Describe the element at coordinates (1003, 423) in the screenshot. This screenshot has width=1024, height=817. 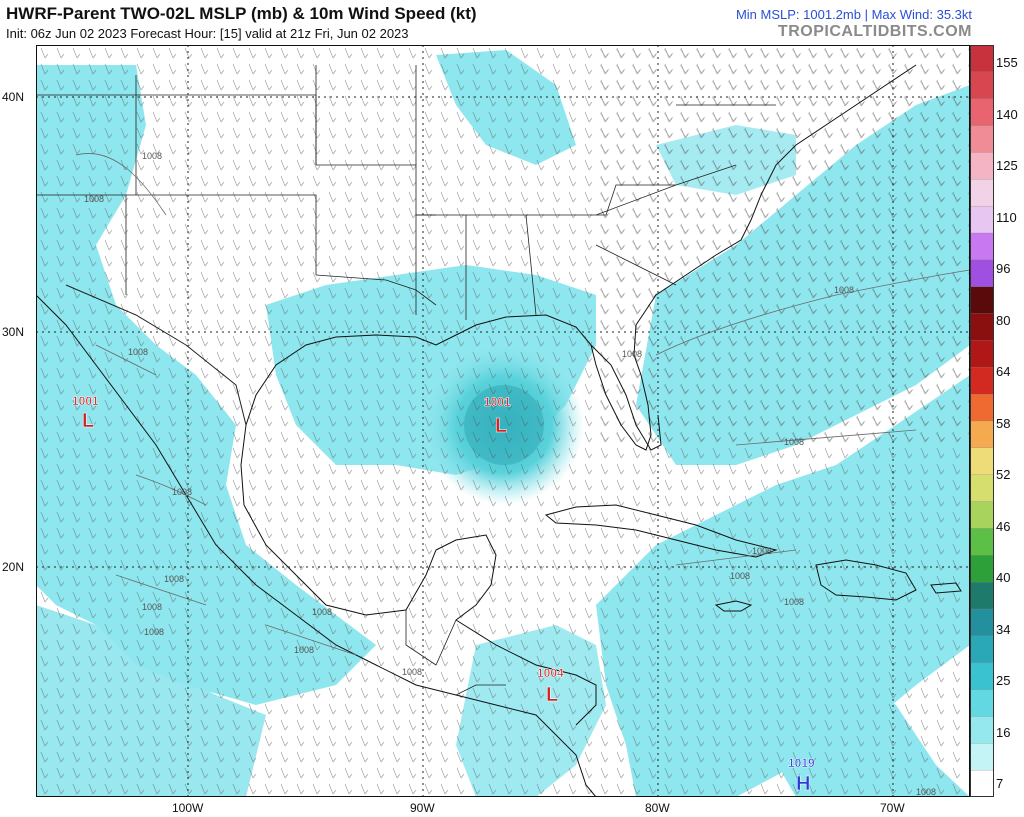
I see `colorbar-label: 58` at that location.